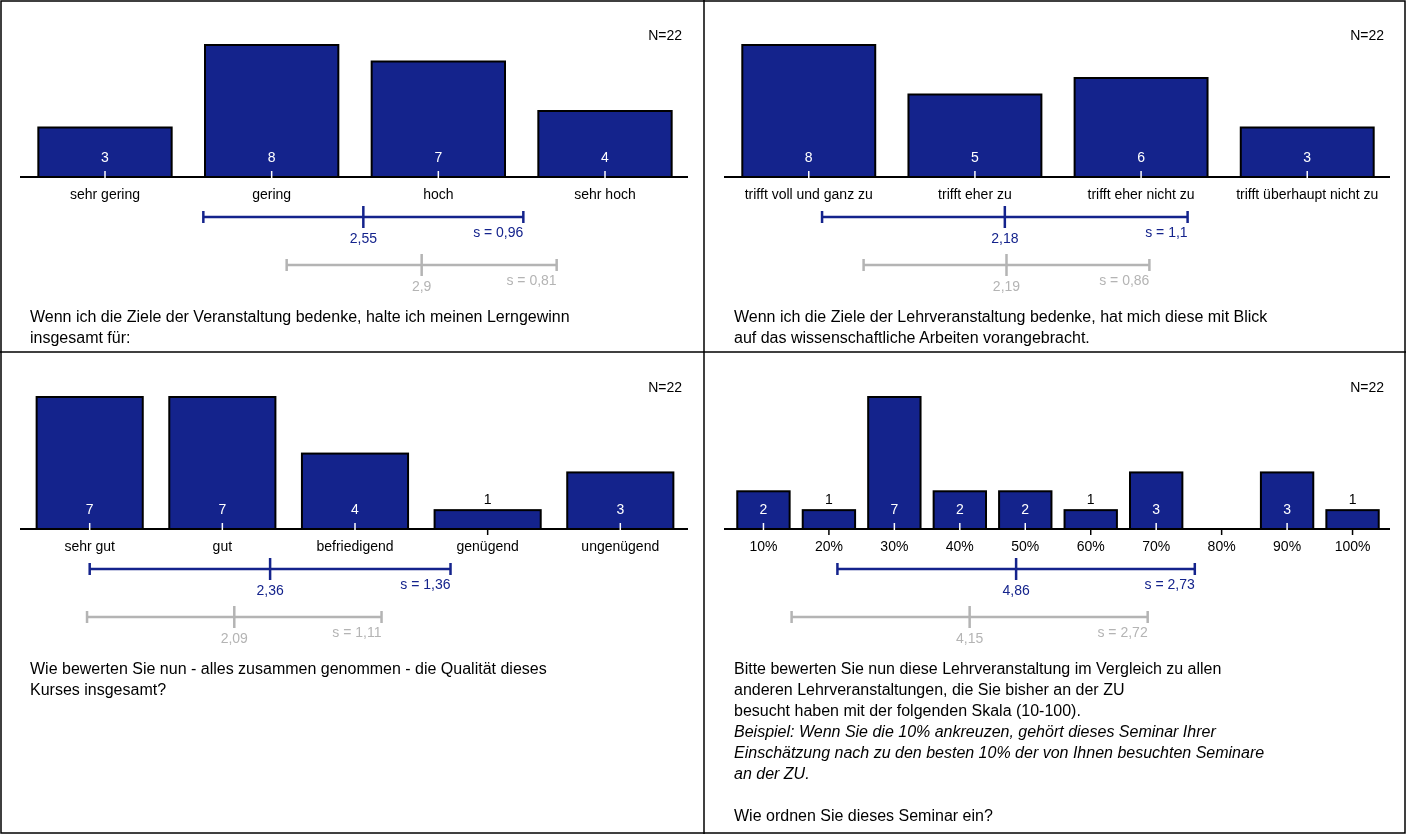 The height and width of the screenshot is (834, 1406). Describe the element at coordinates (355, 546) in the screenshot. I see `x-tick-label: befriedigend` at that location.